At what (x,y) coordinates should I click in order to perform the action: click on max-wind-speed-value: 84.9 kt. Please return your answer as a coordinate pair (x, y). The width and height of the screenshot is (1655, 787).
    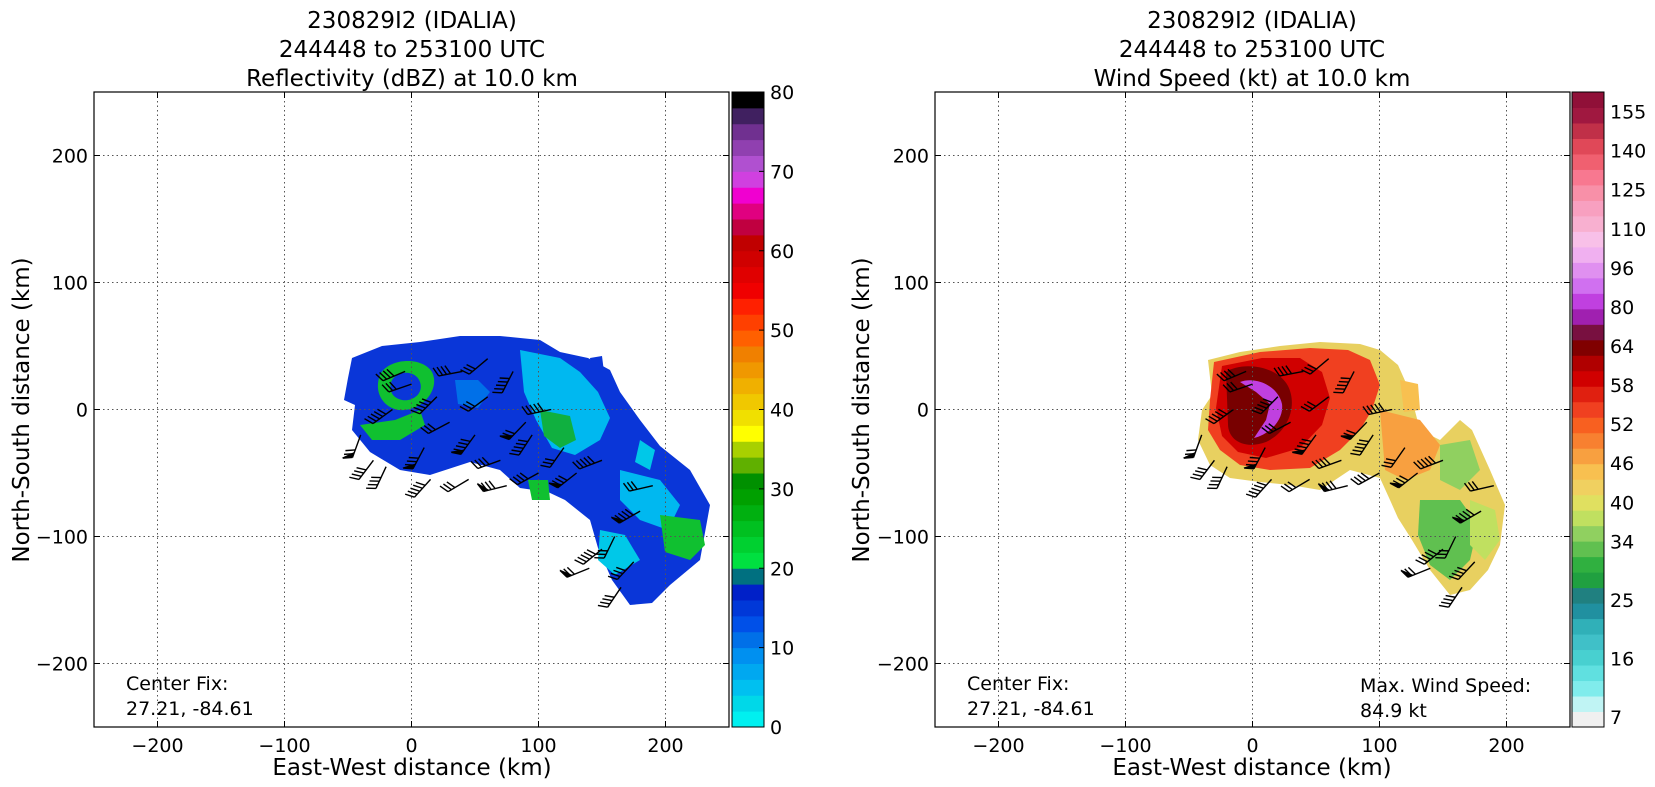
    Looking at the image, I should click on (1393, 711).